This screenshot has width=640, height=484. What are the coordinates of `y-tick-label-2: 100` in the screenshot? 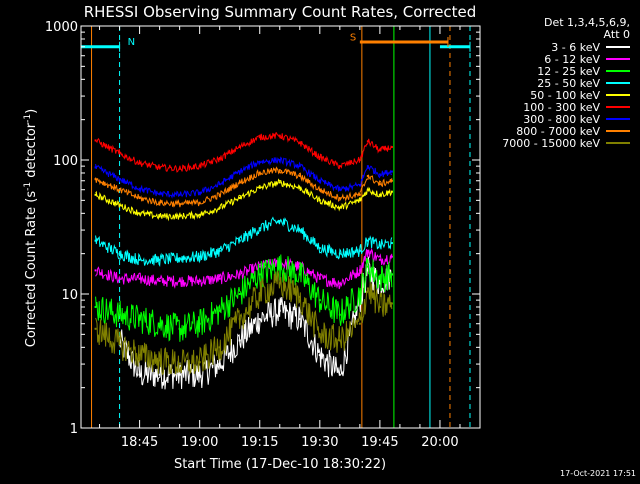 It's located at (65, 161).